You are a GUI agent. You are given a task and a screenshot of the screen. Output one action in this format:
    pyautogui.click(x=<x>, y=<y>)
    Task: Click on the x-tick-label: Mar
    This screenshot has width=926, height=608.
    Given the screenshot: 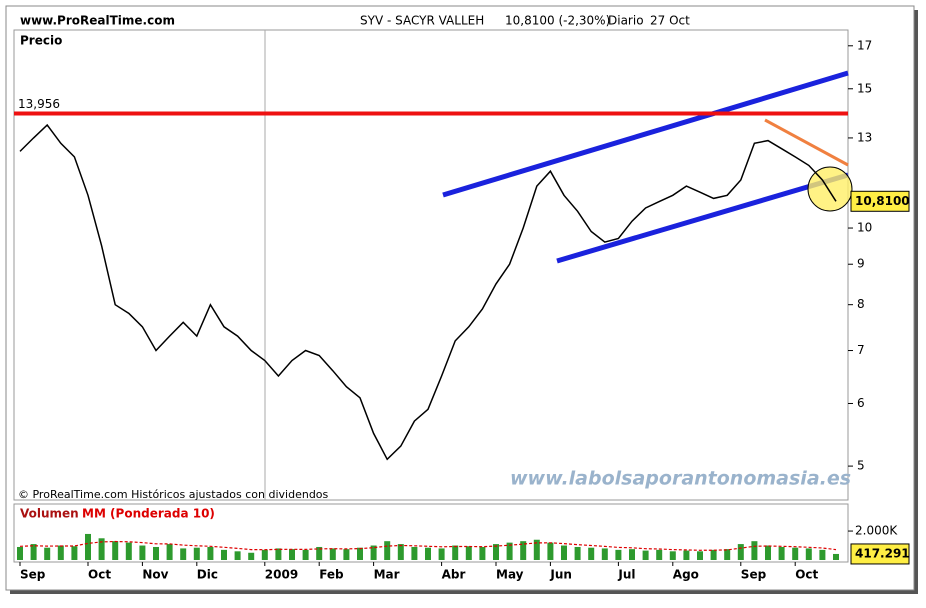 What is the action you would take?
    pyautogui.click(x=387, y=575)
    